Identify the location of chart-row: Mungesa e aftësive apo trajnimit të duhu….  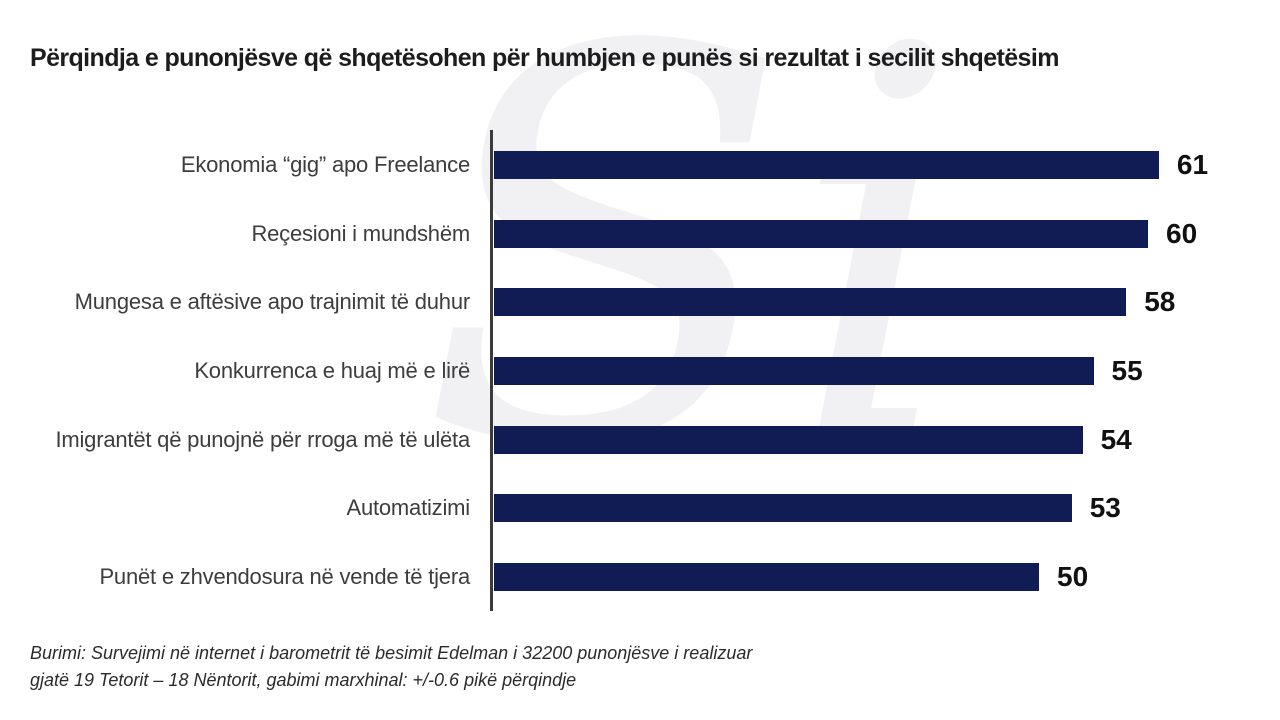
(640, 302).